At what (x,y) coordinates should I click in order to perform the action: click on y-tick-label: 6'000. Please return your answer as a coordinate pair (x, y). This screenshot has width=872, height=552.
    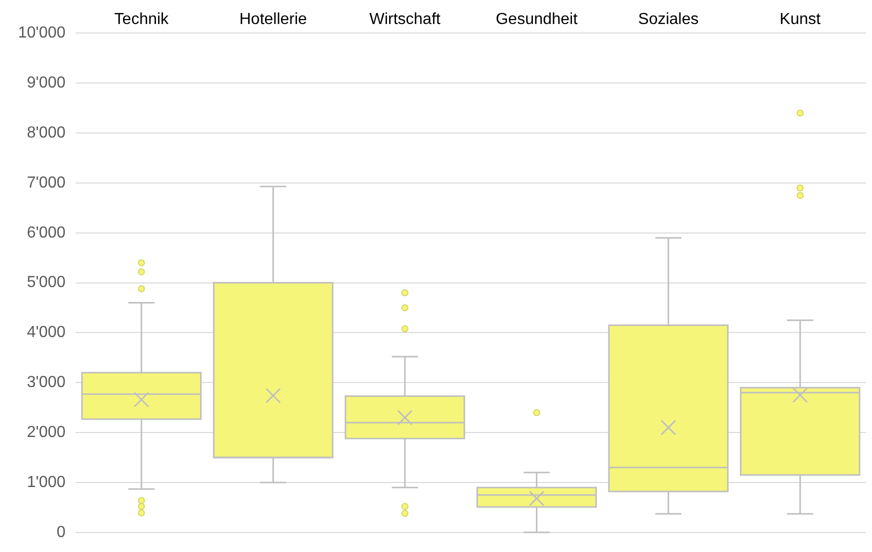
    Looking at the image, I should click on (46, 233).